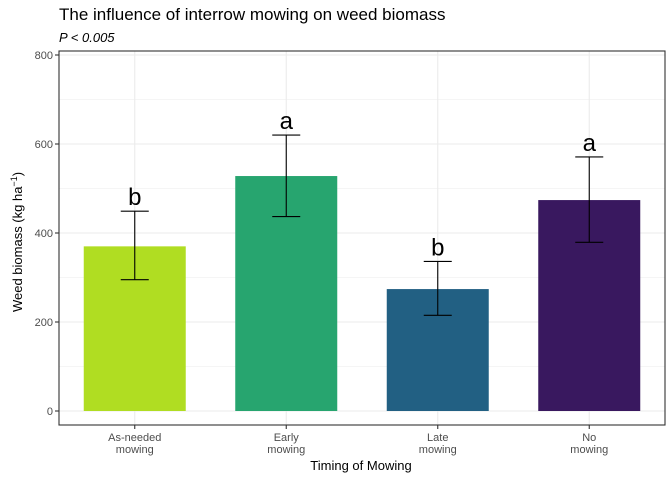 The height and width of the screenshot is (480, 672). I want to click on y-axis-title-close: ), so click(17, 174).